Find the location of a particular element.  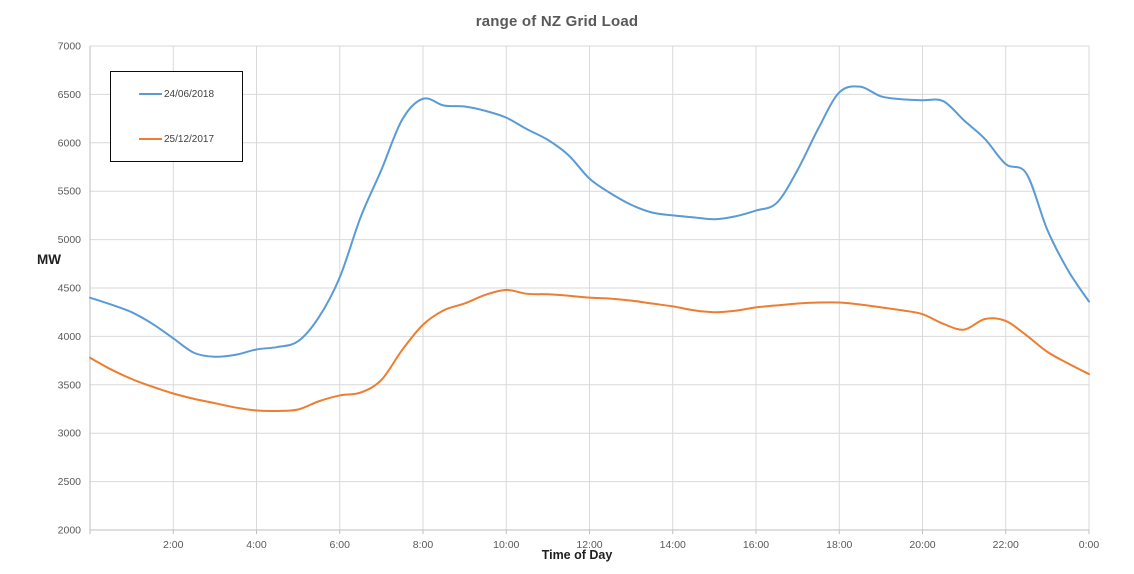

x-tick-label: 18:00 is located at coordinates (839, 545).